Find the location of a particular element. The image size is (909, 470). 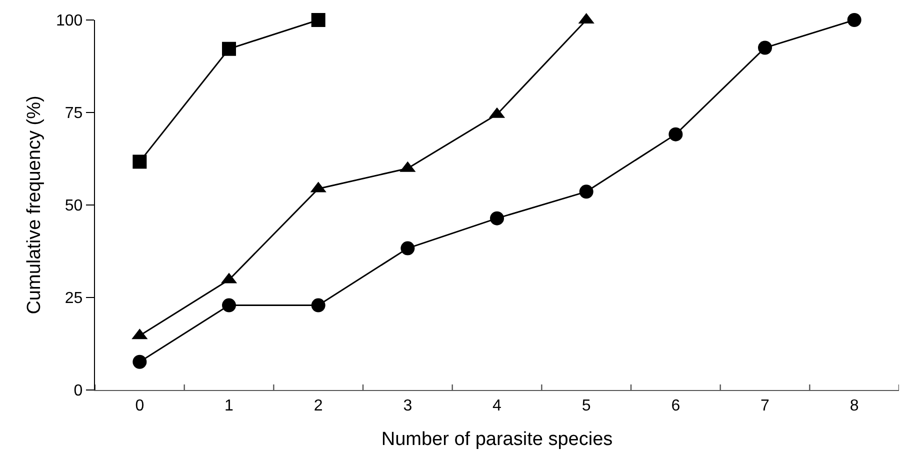

y-axis-title: Cumulative frequency (%) is located at coordinates (34, 205).